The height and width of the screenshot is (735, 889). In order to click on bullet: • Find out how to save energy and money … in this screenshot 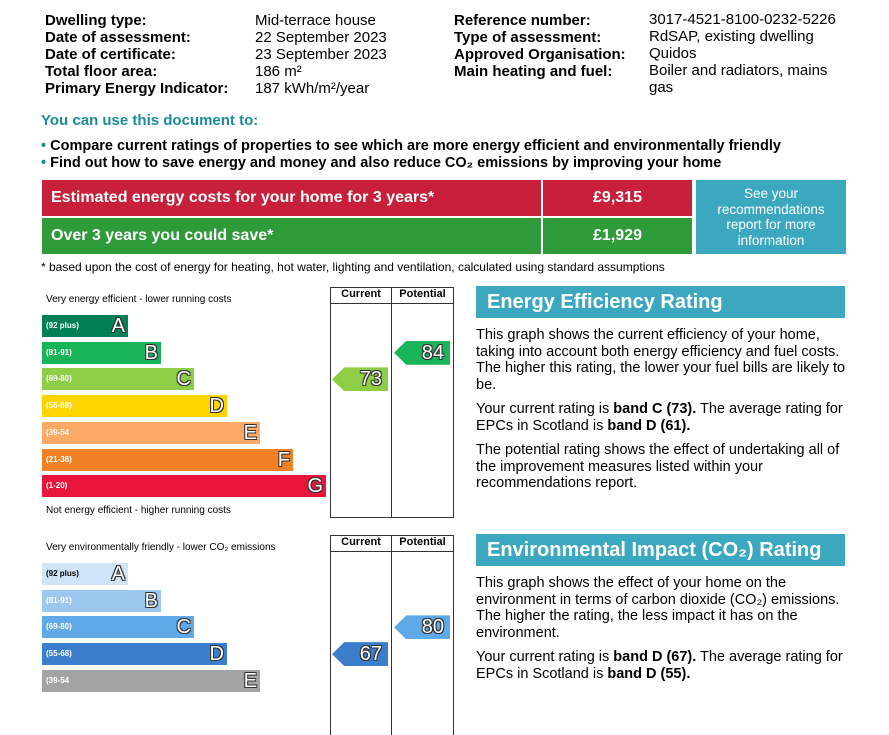, I will do `click(381, 163)`.